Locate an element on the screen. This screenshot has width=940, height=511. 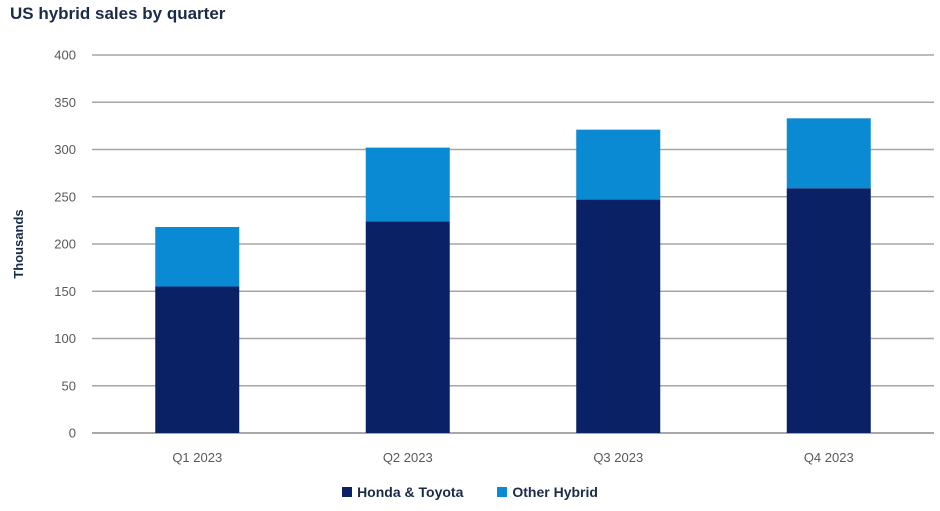
y-tick-label: 350 is located at coordinates (65, 102).